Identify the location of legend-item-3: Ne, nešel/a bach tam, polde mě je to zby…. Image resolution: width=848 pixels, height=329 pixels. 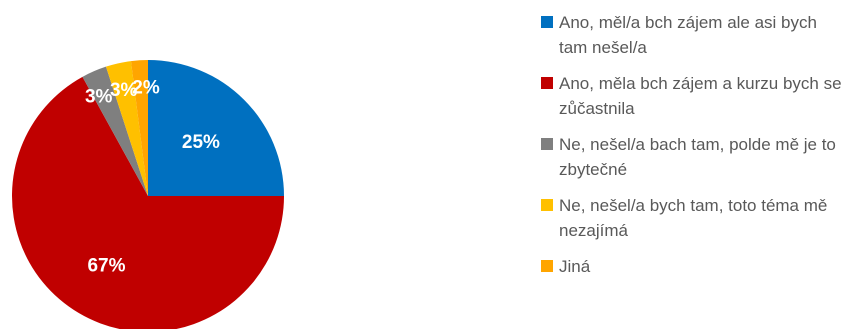
(693, 157).